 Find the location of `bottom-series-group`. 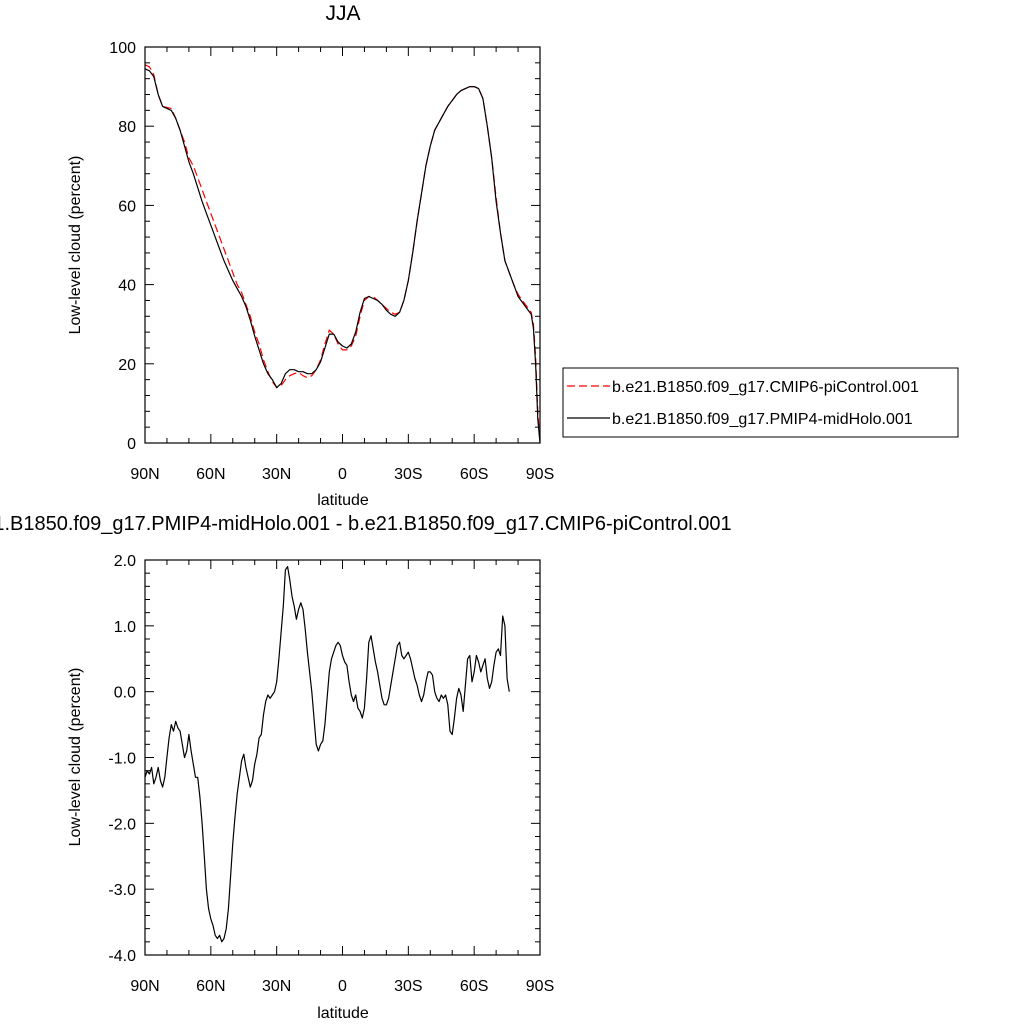

bottom-series-group is located at coordinates (327, 754).